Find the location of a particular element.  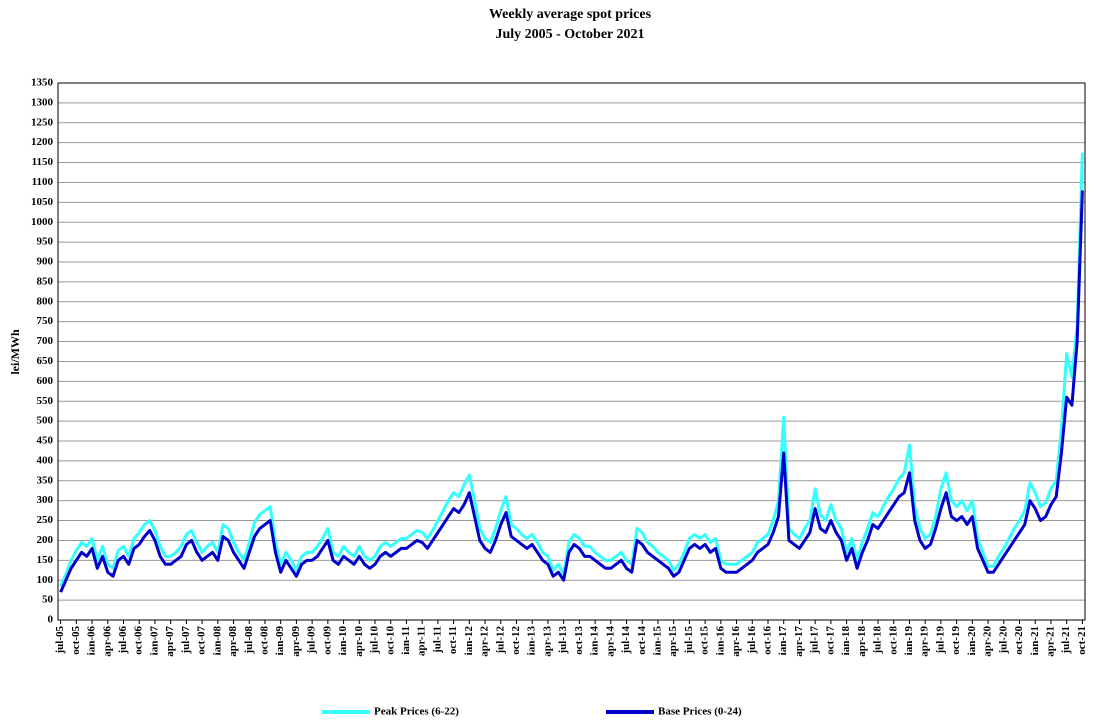

x-tick-label: ian-14 is located at coordinates (595, 641).